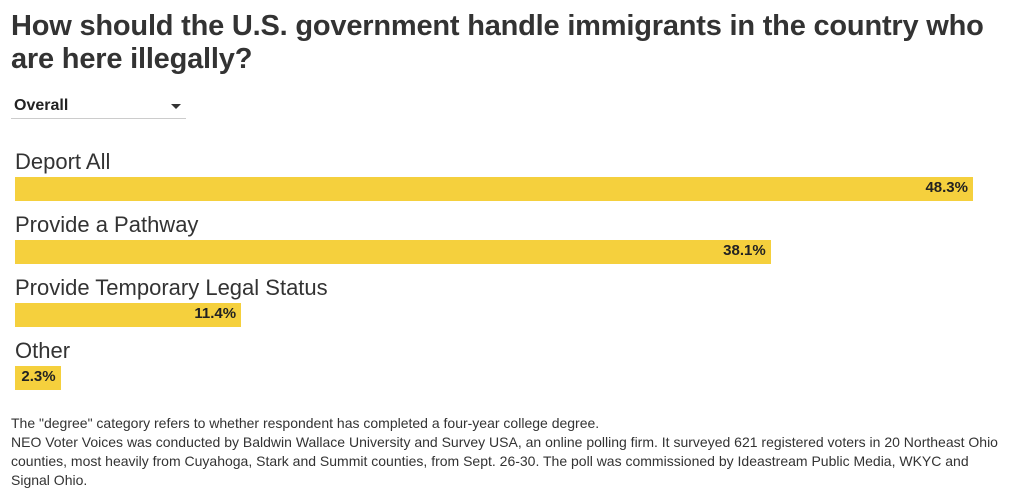  I want to click on bar-value-label: 48.3%, so click(946, 187).